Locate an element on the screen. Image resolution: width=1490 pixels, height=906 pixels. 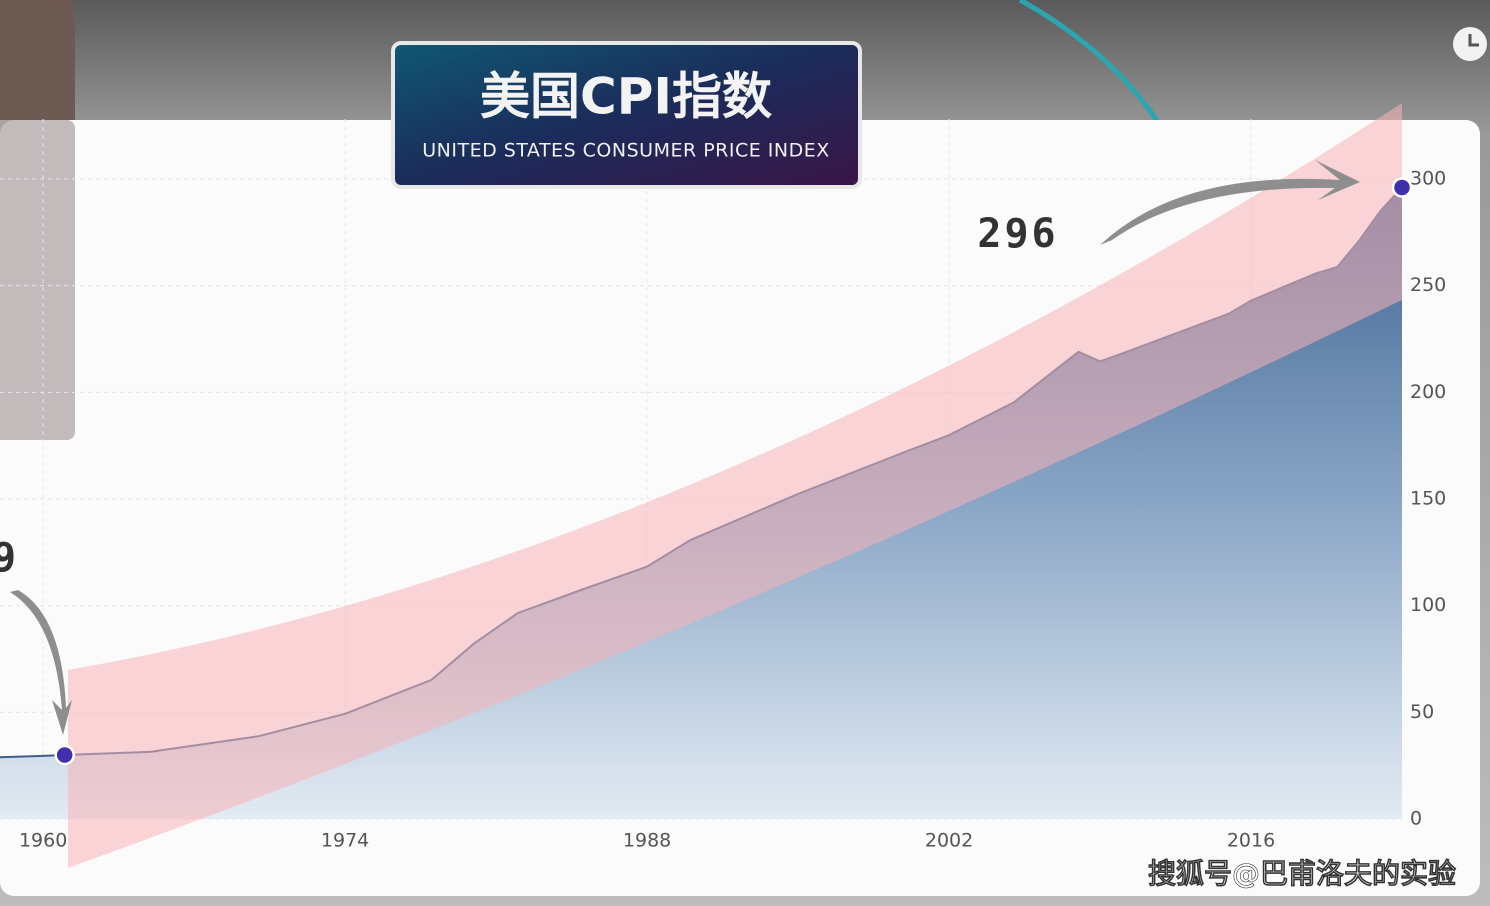
x-tick-label: 2016 is located at coordinates (1251, 841).